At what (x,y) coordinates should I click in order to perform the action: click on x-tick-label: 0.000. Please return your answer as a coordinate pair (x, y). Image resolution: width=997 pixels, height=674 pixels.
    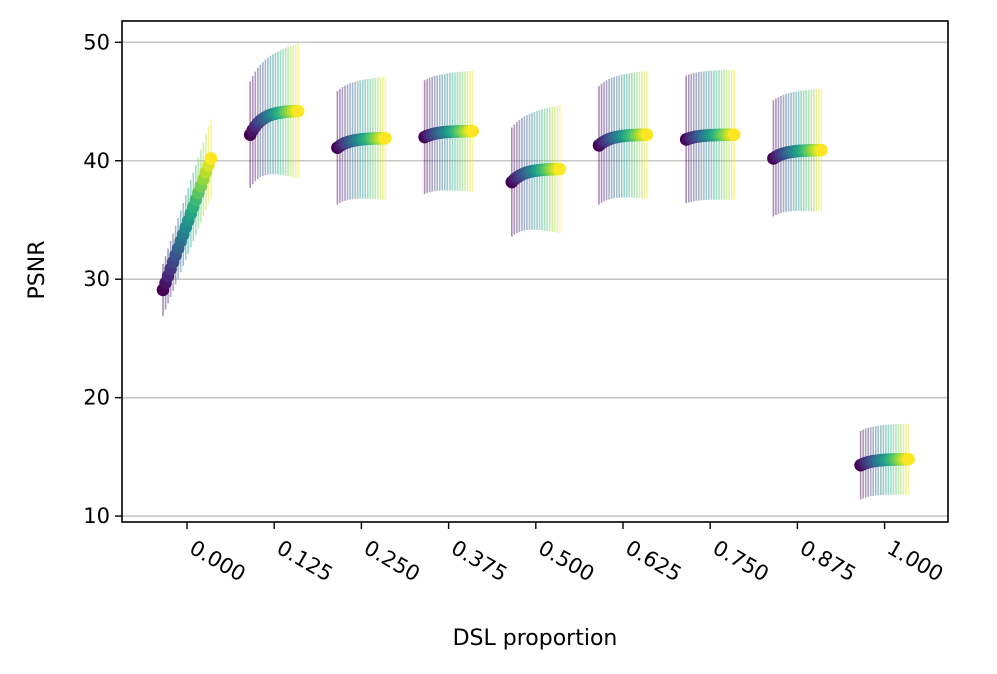
    Looking at the image, I should click on (218, 561).